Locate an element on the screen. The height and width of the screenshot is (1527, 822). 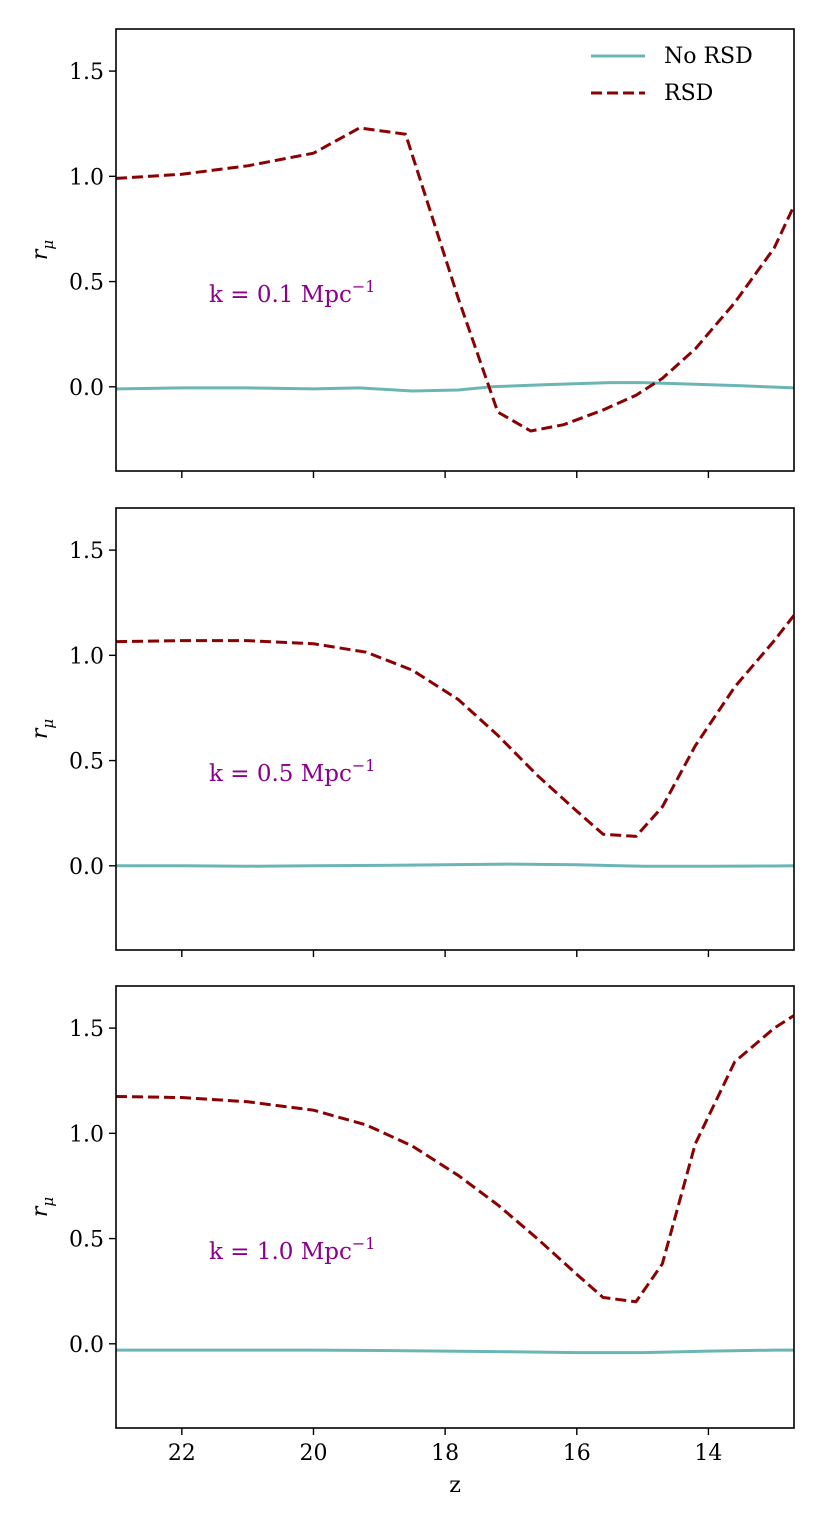
legend: No RSD RSD is located at coordinates (672, 75).